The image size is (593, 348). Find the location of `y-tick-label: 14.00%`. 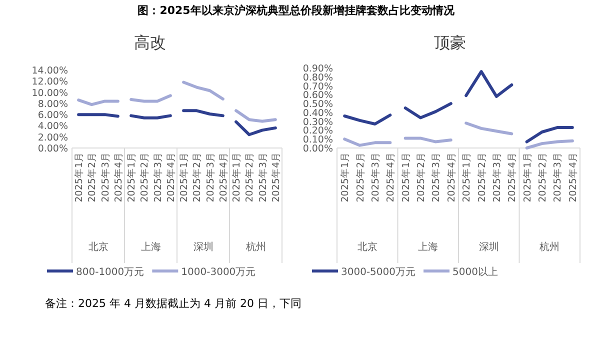

y-tick-label: 14.00% is located at coordinates (50, 71).